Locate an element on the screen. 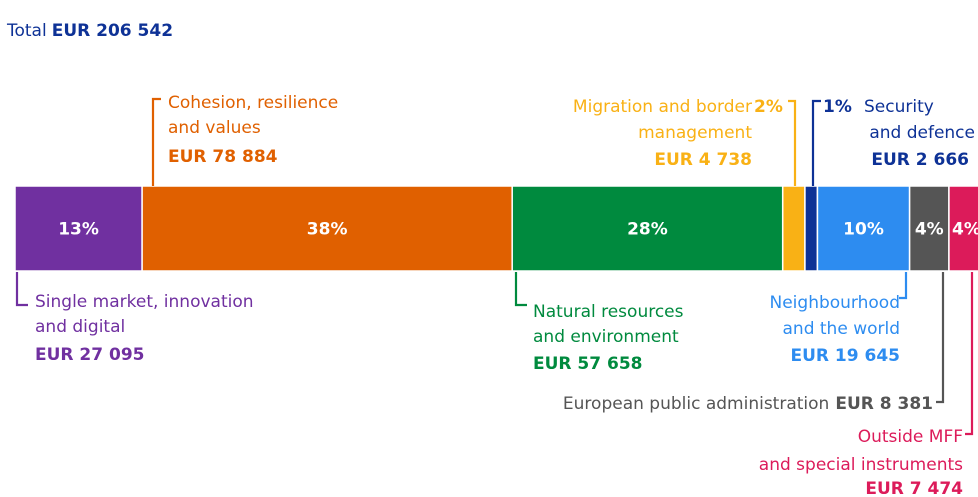 The height and width of the screenshot is (497, 978). category-label: European public administration EUR 8 381 is located at coordinates (748, 404).